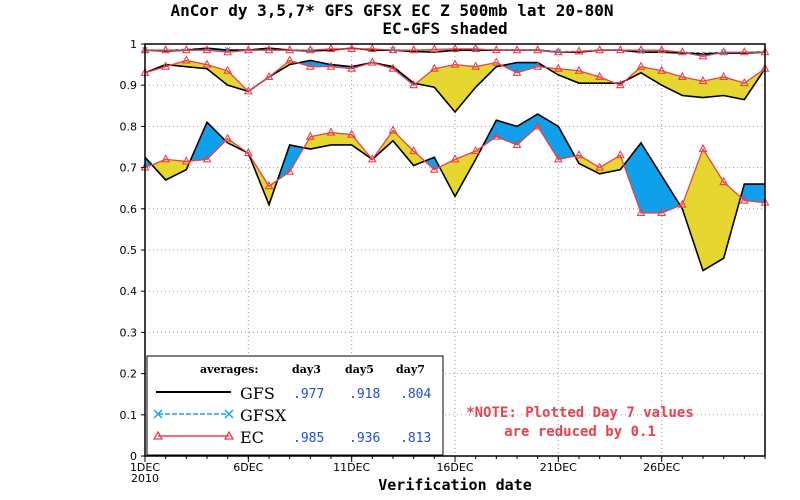 This screenshot has height=500, width=800. I want to click on x-tick-label: 11DEC, so click(351, 467).